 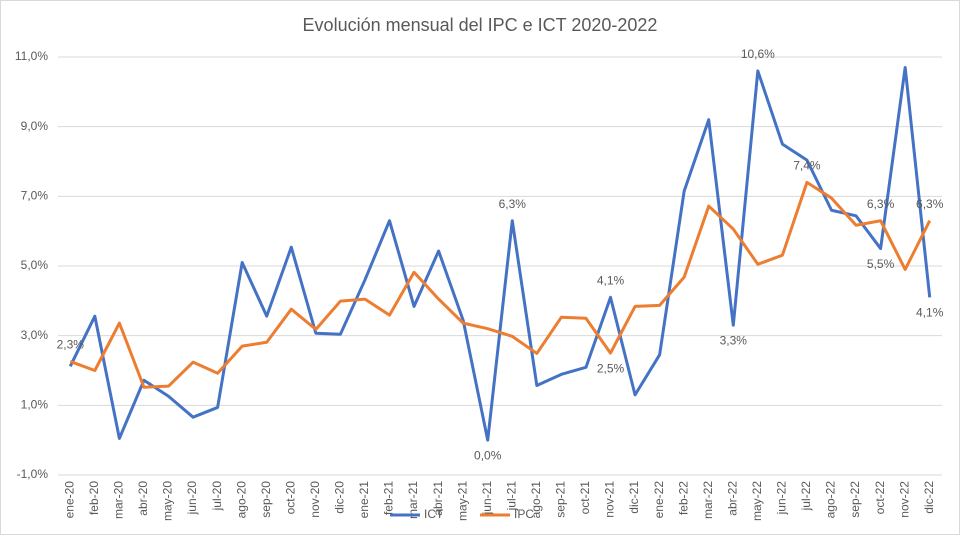 I want to click on y-tick-label: 5,0%, so click(x=35, y=265).